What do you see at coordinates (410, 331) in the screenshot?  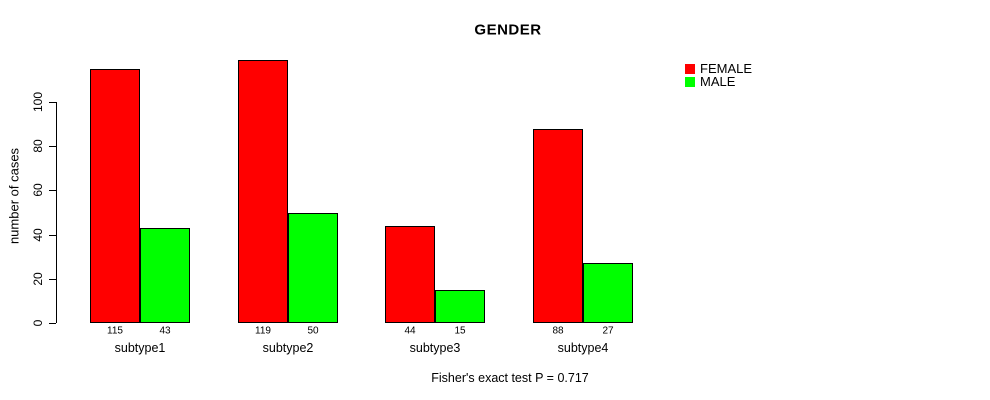 I see `bar-value-label: 44` at bounding box center [410, 331].